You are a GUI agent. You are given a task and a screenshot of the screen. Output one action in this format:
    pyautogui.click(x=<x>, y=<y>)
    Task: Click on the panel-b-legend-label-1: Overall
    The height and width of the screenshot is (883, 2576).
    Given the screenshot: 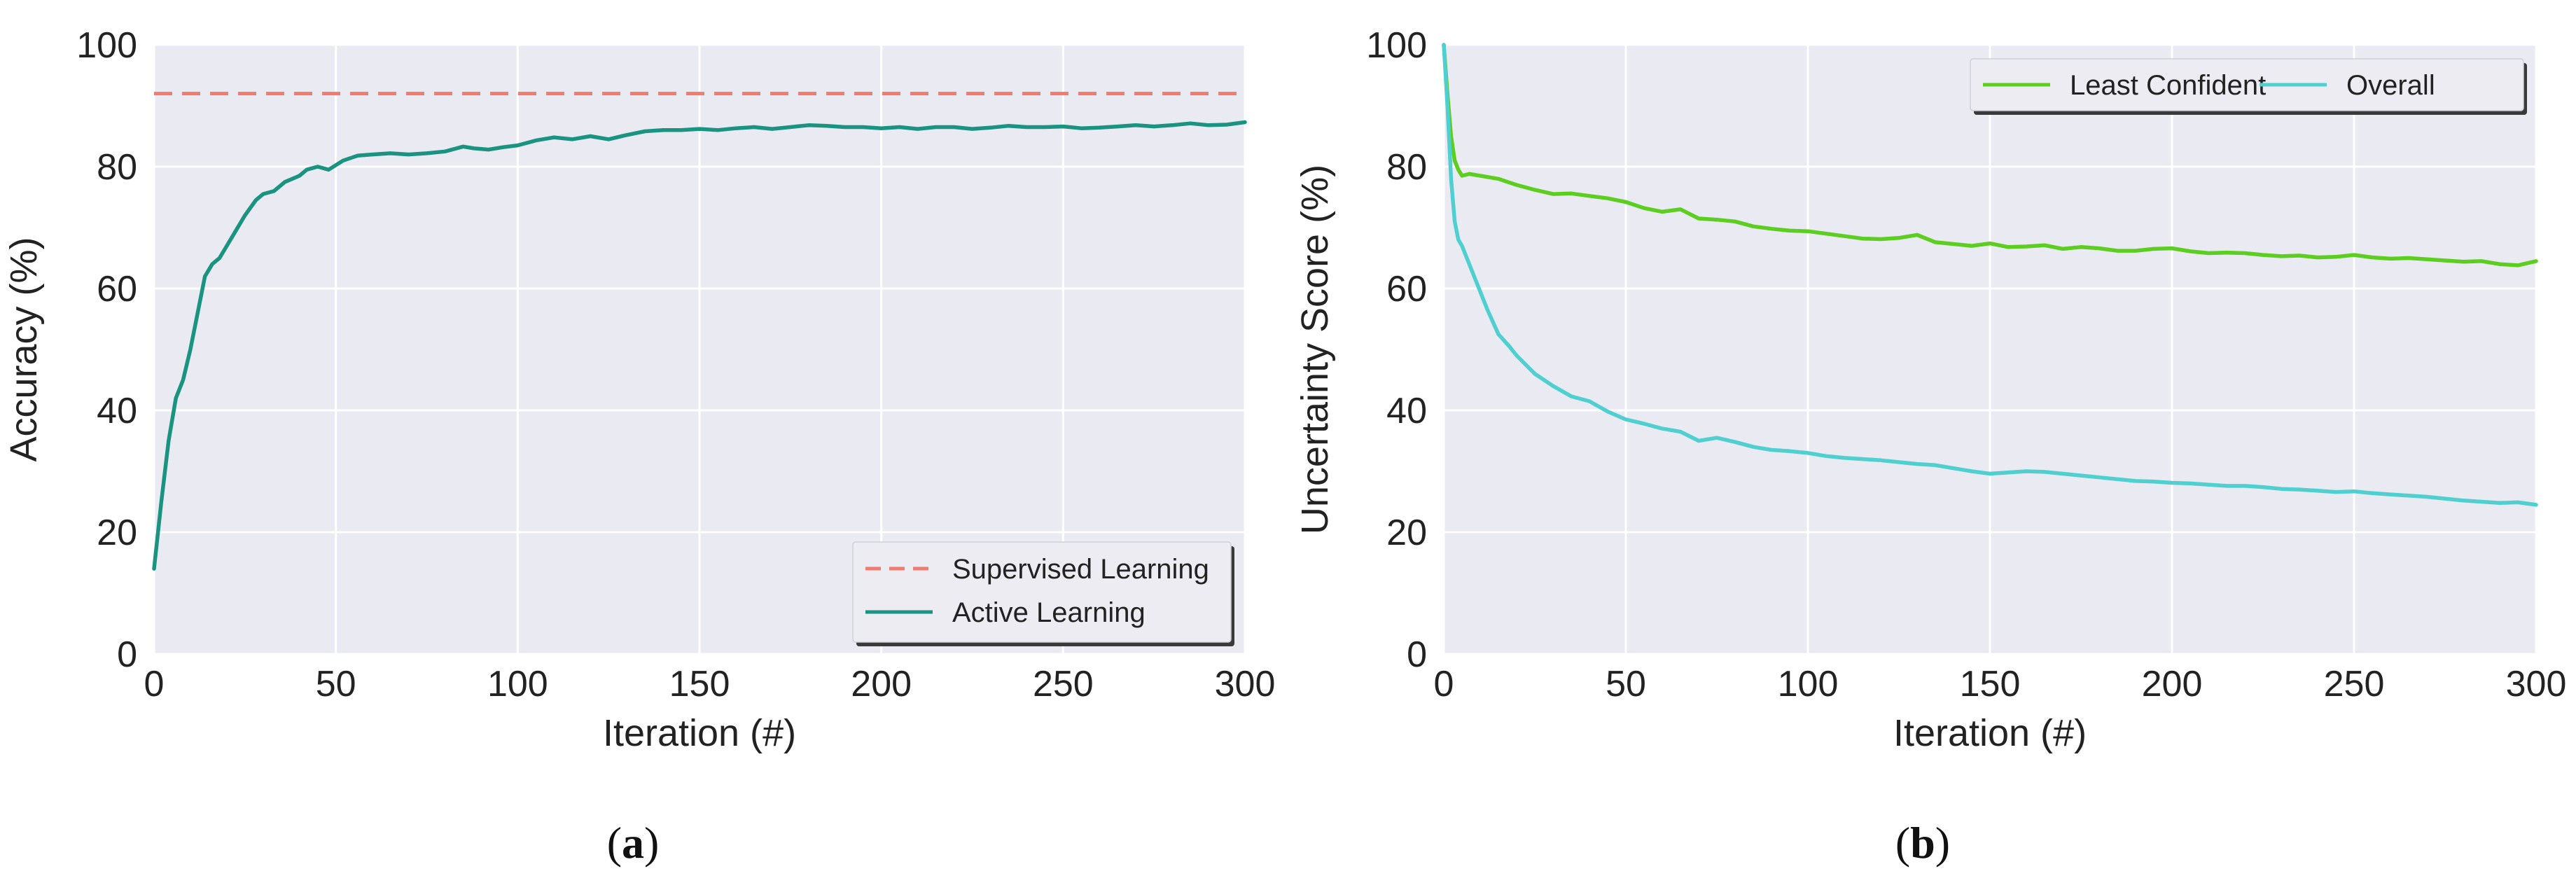 What is the action you would take?
    pyautogui.click(x=2390, y=85)
    